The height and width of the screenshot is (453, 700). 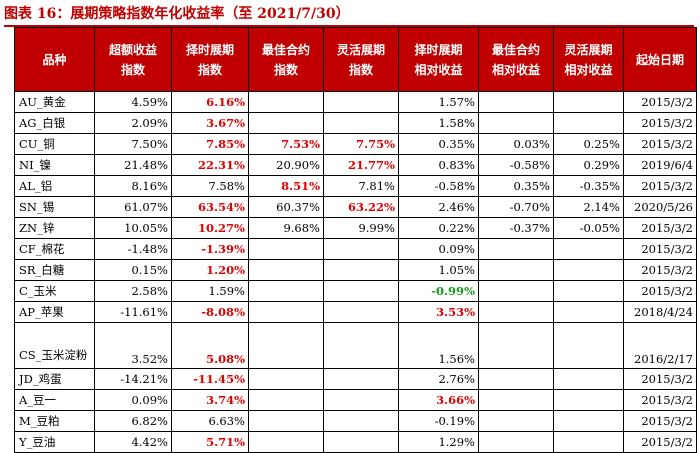 What do you see at coordinates (133, 207) in the screenshot?
I see `table-cell: 61.07%` at bounding box center [133, 207].